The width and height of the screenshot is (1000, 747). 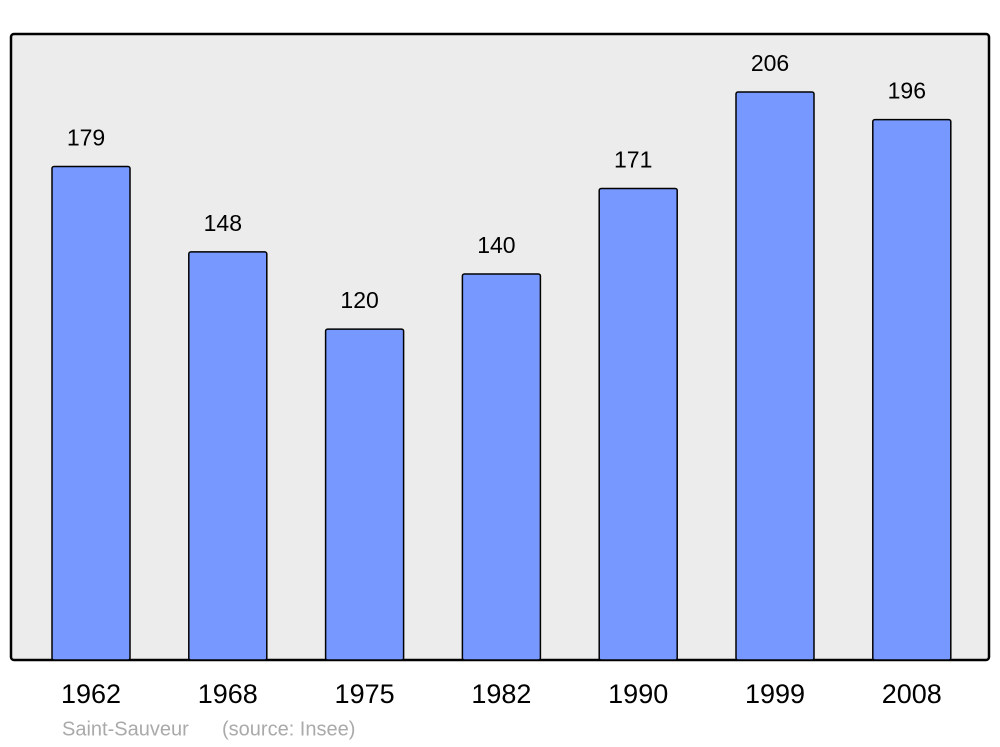 What do you see at coordinates (496, 245) in the screenshot?
I see `value-label: 140` at bounding box center [496, 245].